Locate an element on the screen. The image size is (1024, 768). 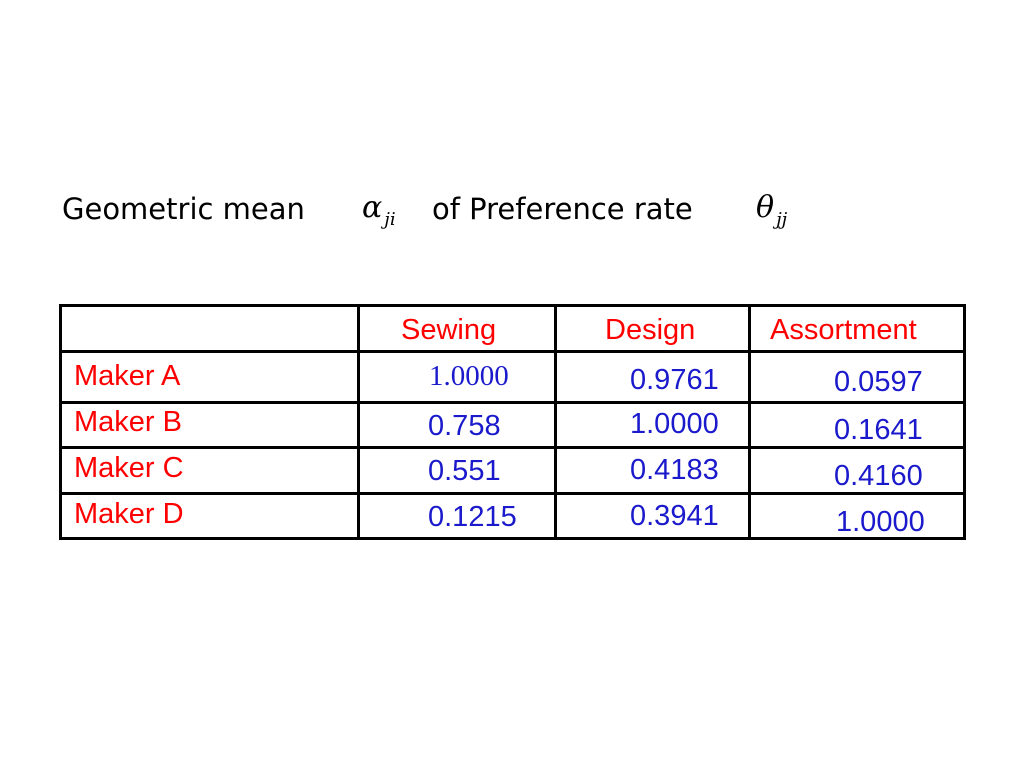
grid-line-right is located at coordinates (964, 422).